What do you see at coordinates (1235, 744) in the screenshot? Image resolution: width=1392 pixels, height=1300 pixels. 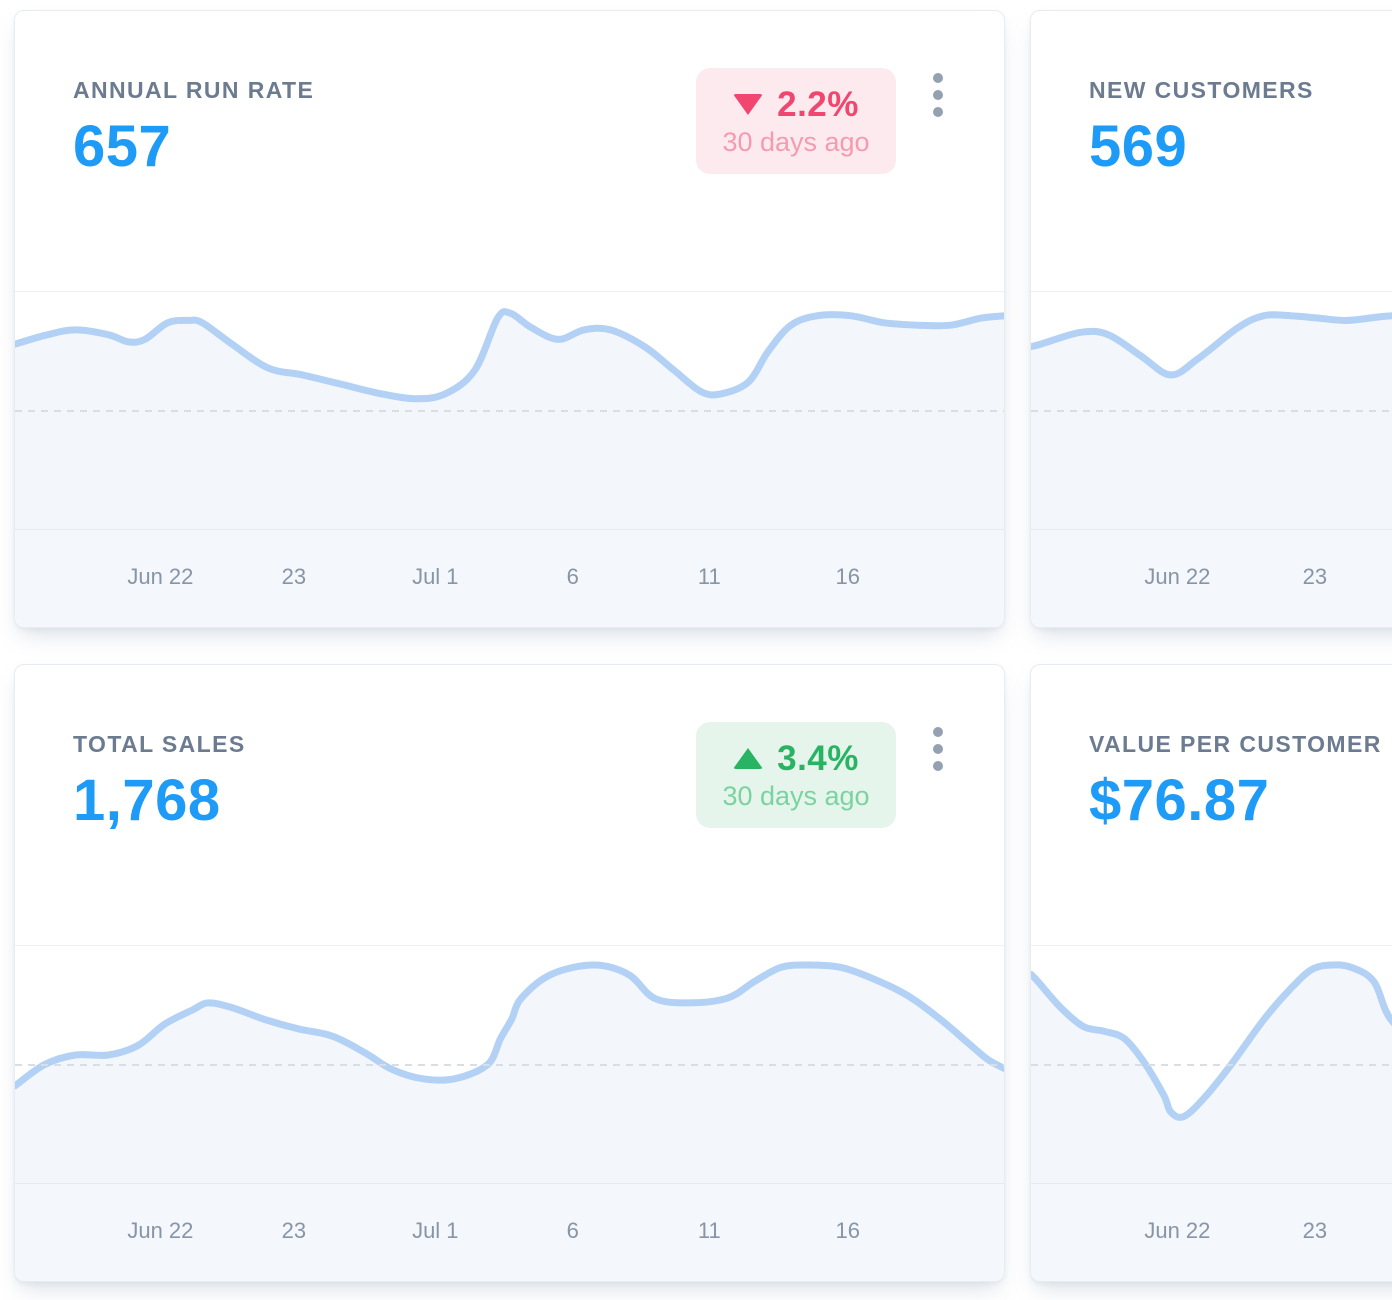 I see `card-title: VALUE PER CUSTOMER` at bounding box center [1235, 744].